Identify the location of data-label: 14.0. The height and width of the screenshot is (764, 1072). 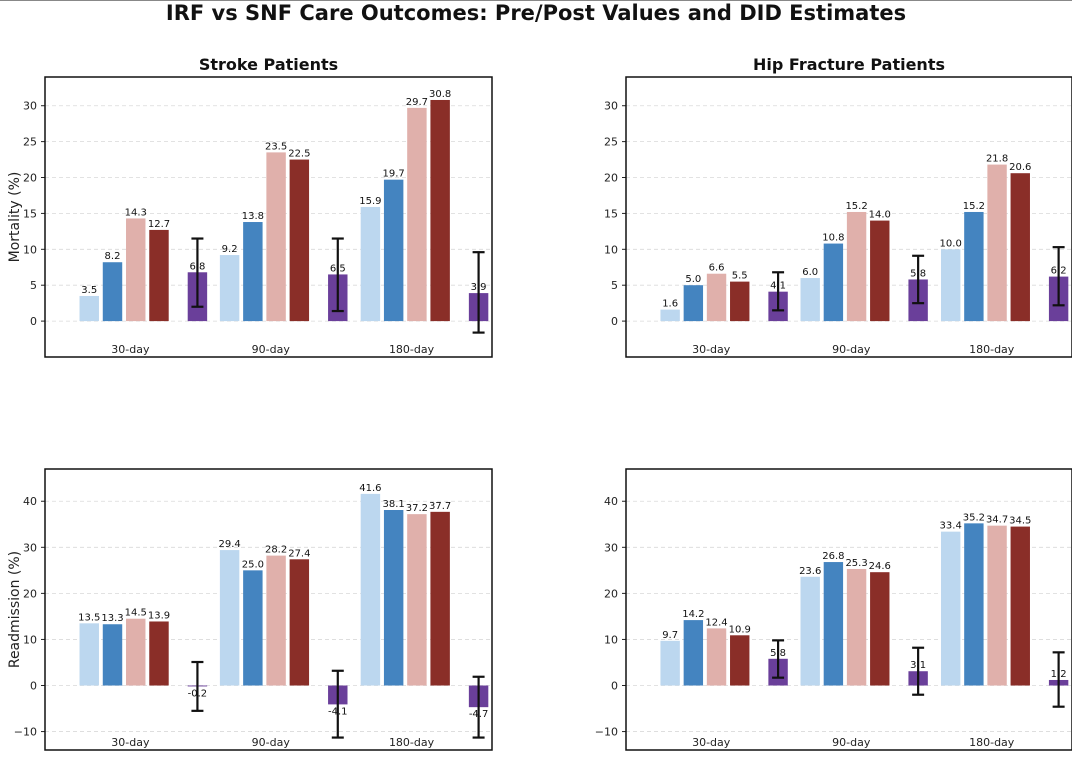
(880, 215).